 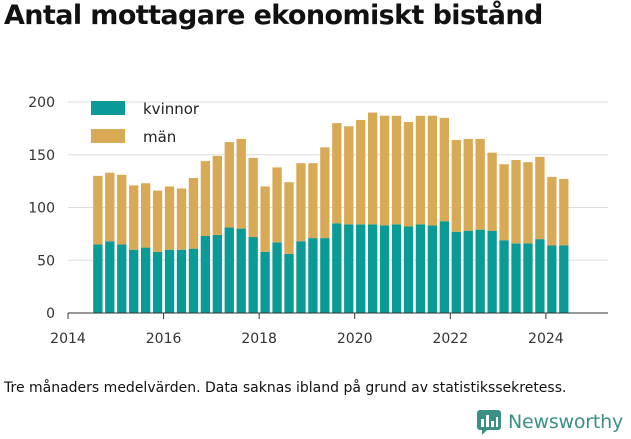 I want to click on legend-swatch-kvinnor, so click(x=108, y=108).